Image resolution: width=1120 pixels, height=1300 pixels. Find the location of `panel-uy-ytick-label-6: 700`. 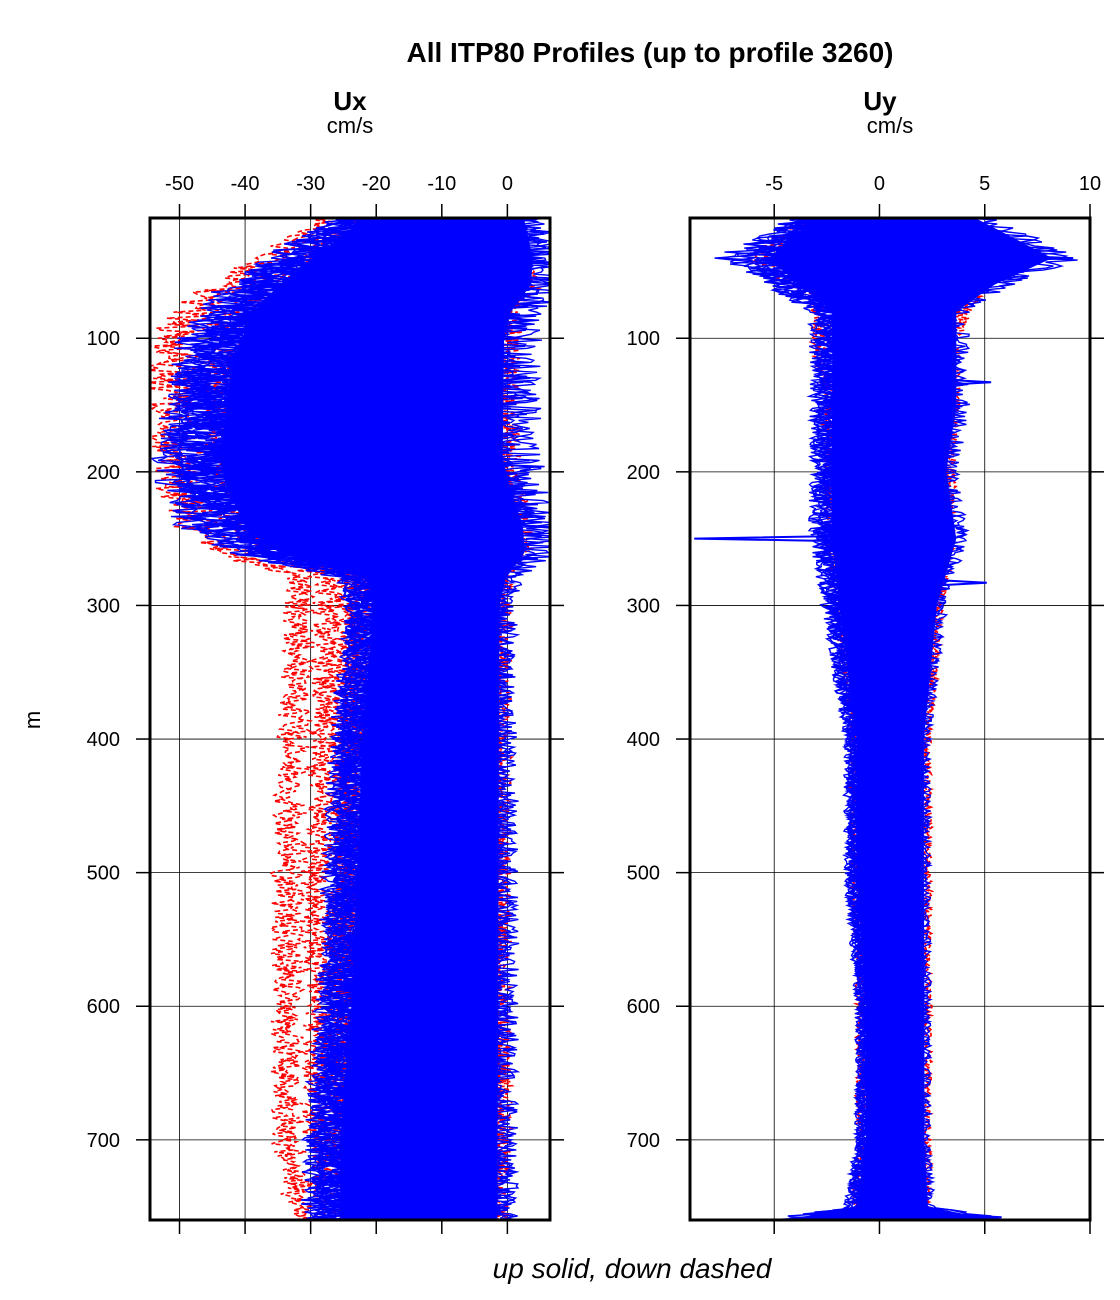

panel-uy-ytick-label-6: 700 is located at coordinates (643, 1141).